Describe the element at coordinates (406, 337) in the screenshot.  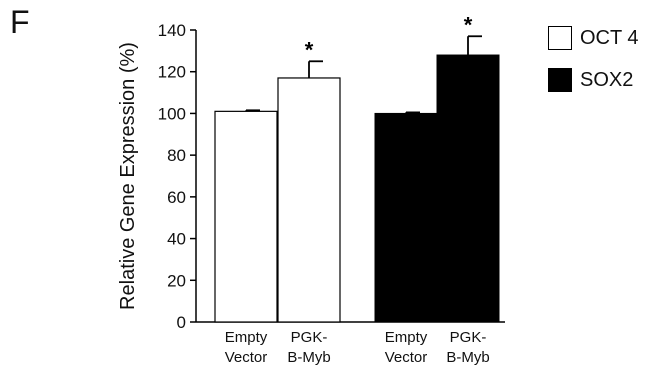
I see `x-tick-label-1-0-line0: Empty` at that location.